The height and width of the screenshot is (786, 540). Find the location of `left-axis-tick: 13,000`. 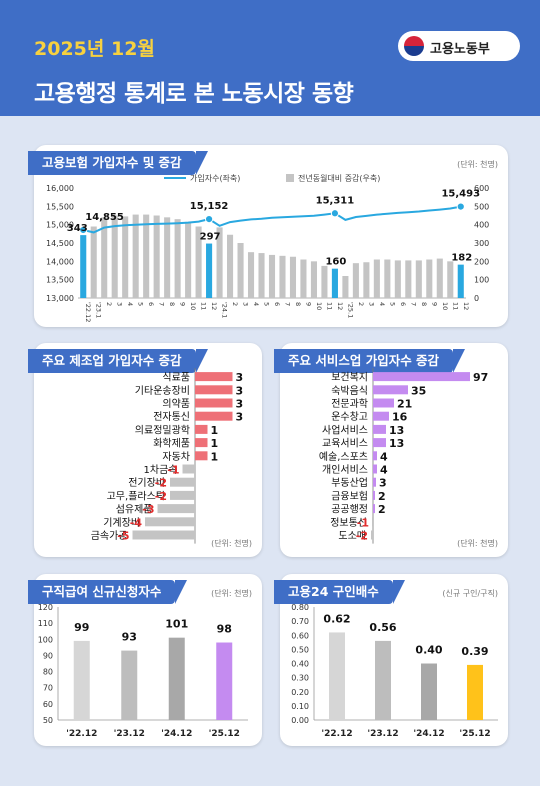

left-axis-tick: 13,000 is located at coordinates (60, 298).